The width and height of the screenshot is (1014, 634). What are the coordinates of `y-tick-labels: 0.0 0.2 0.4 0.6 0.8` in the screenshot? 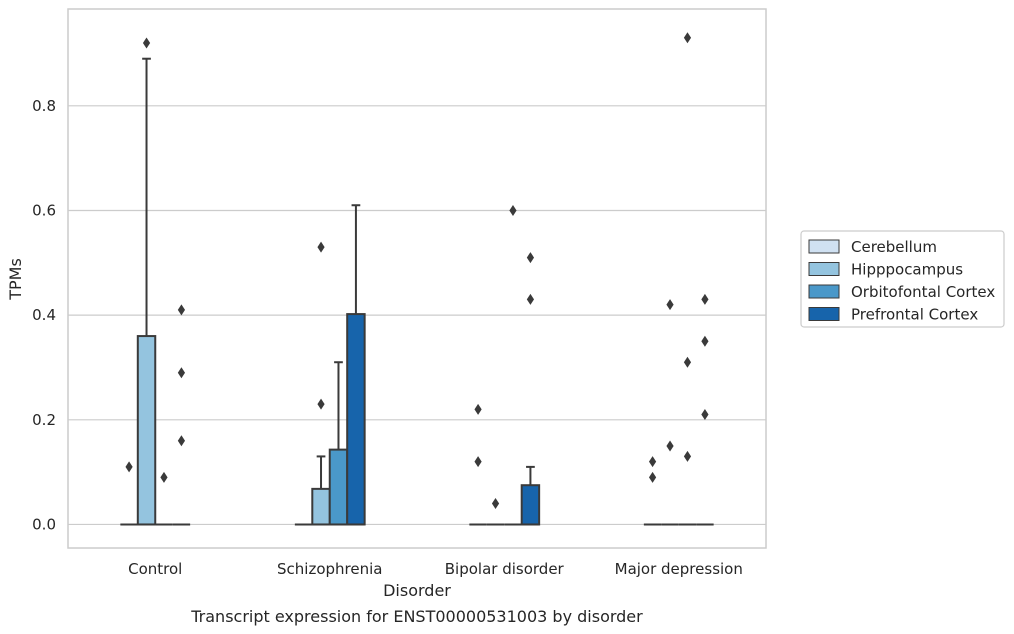 It's located at (44, 315).